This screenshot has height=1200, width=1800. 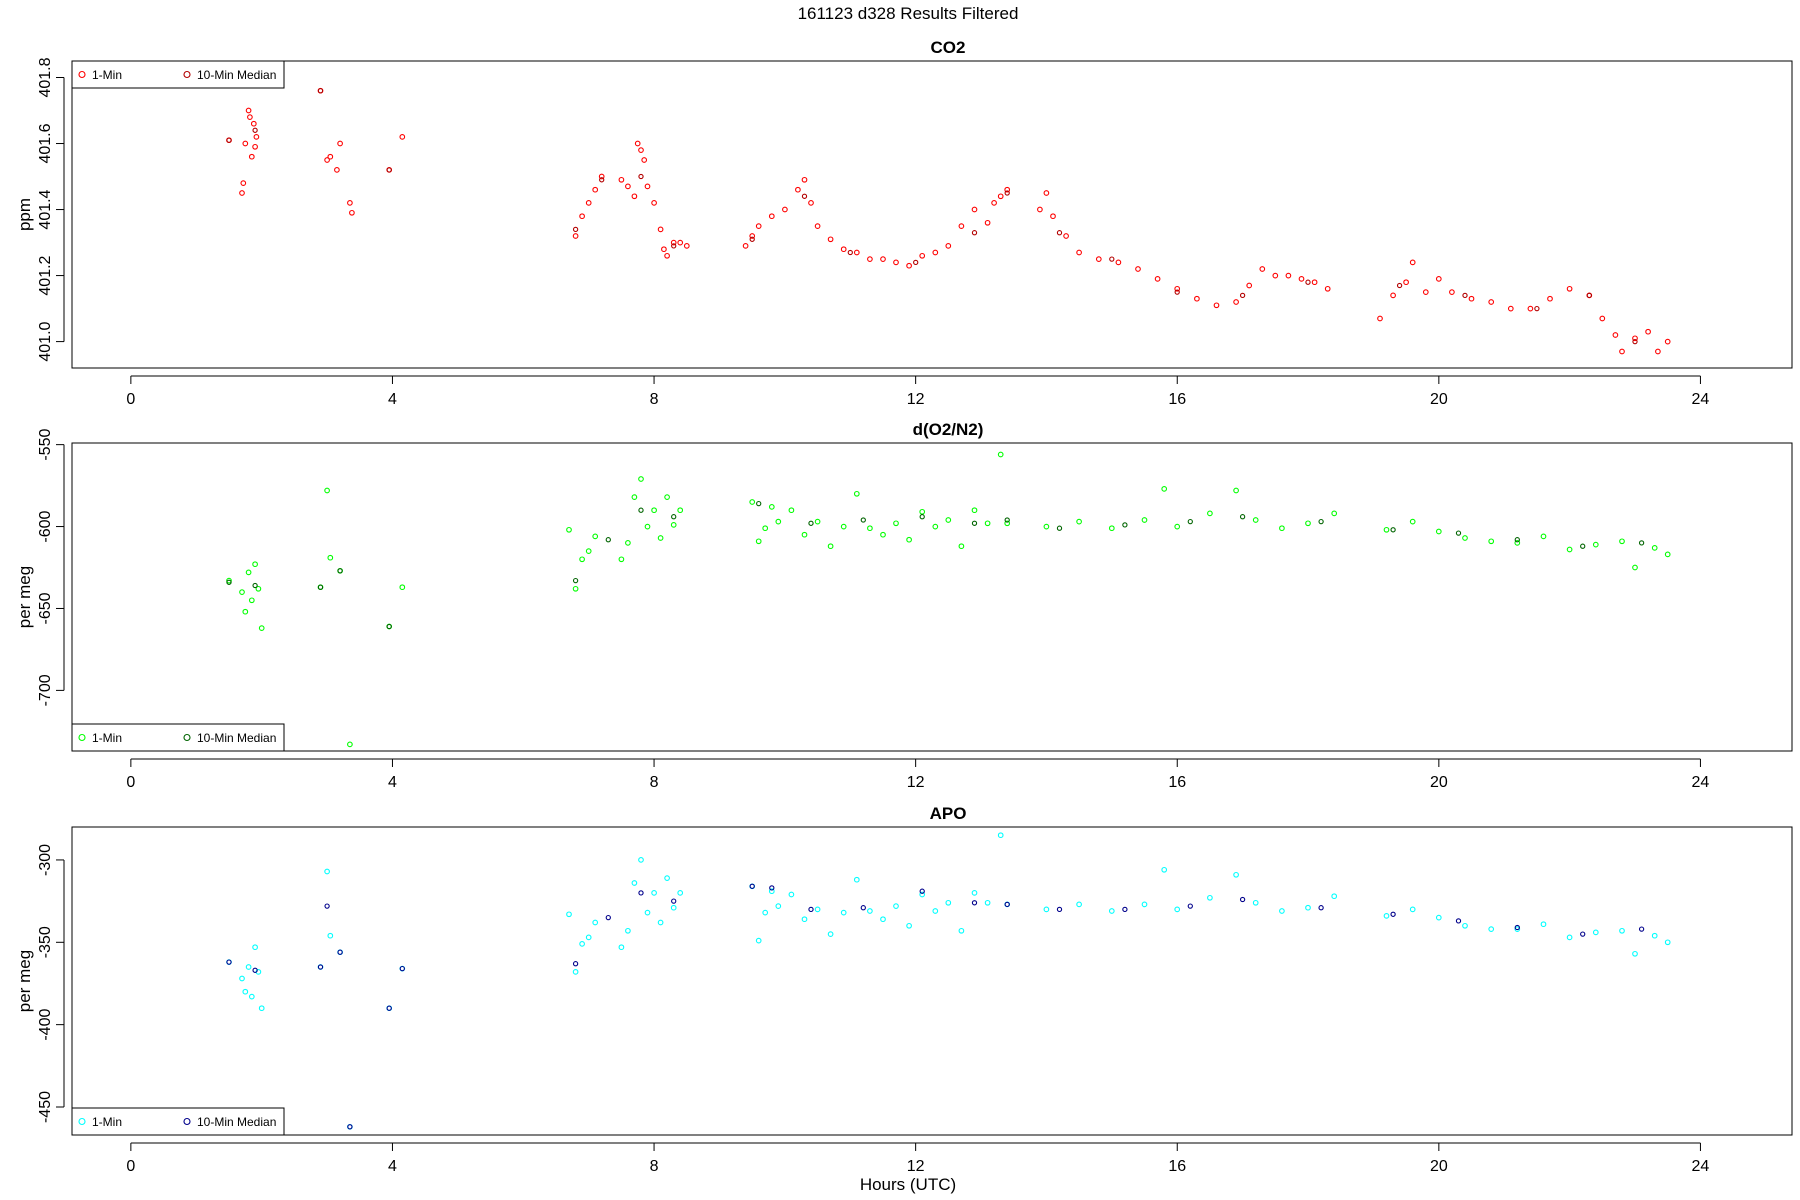 What do you see at coordinates (392, 782) in the screenshot?
I see `x-tick-label: 4` at bounding box center [392, 782].